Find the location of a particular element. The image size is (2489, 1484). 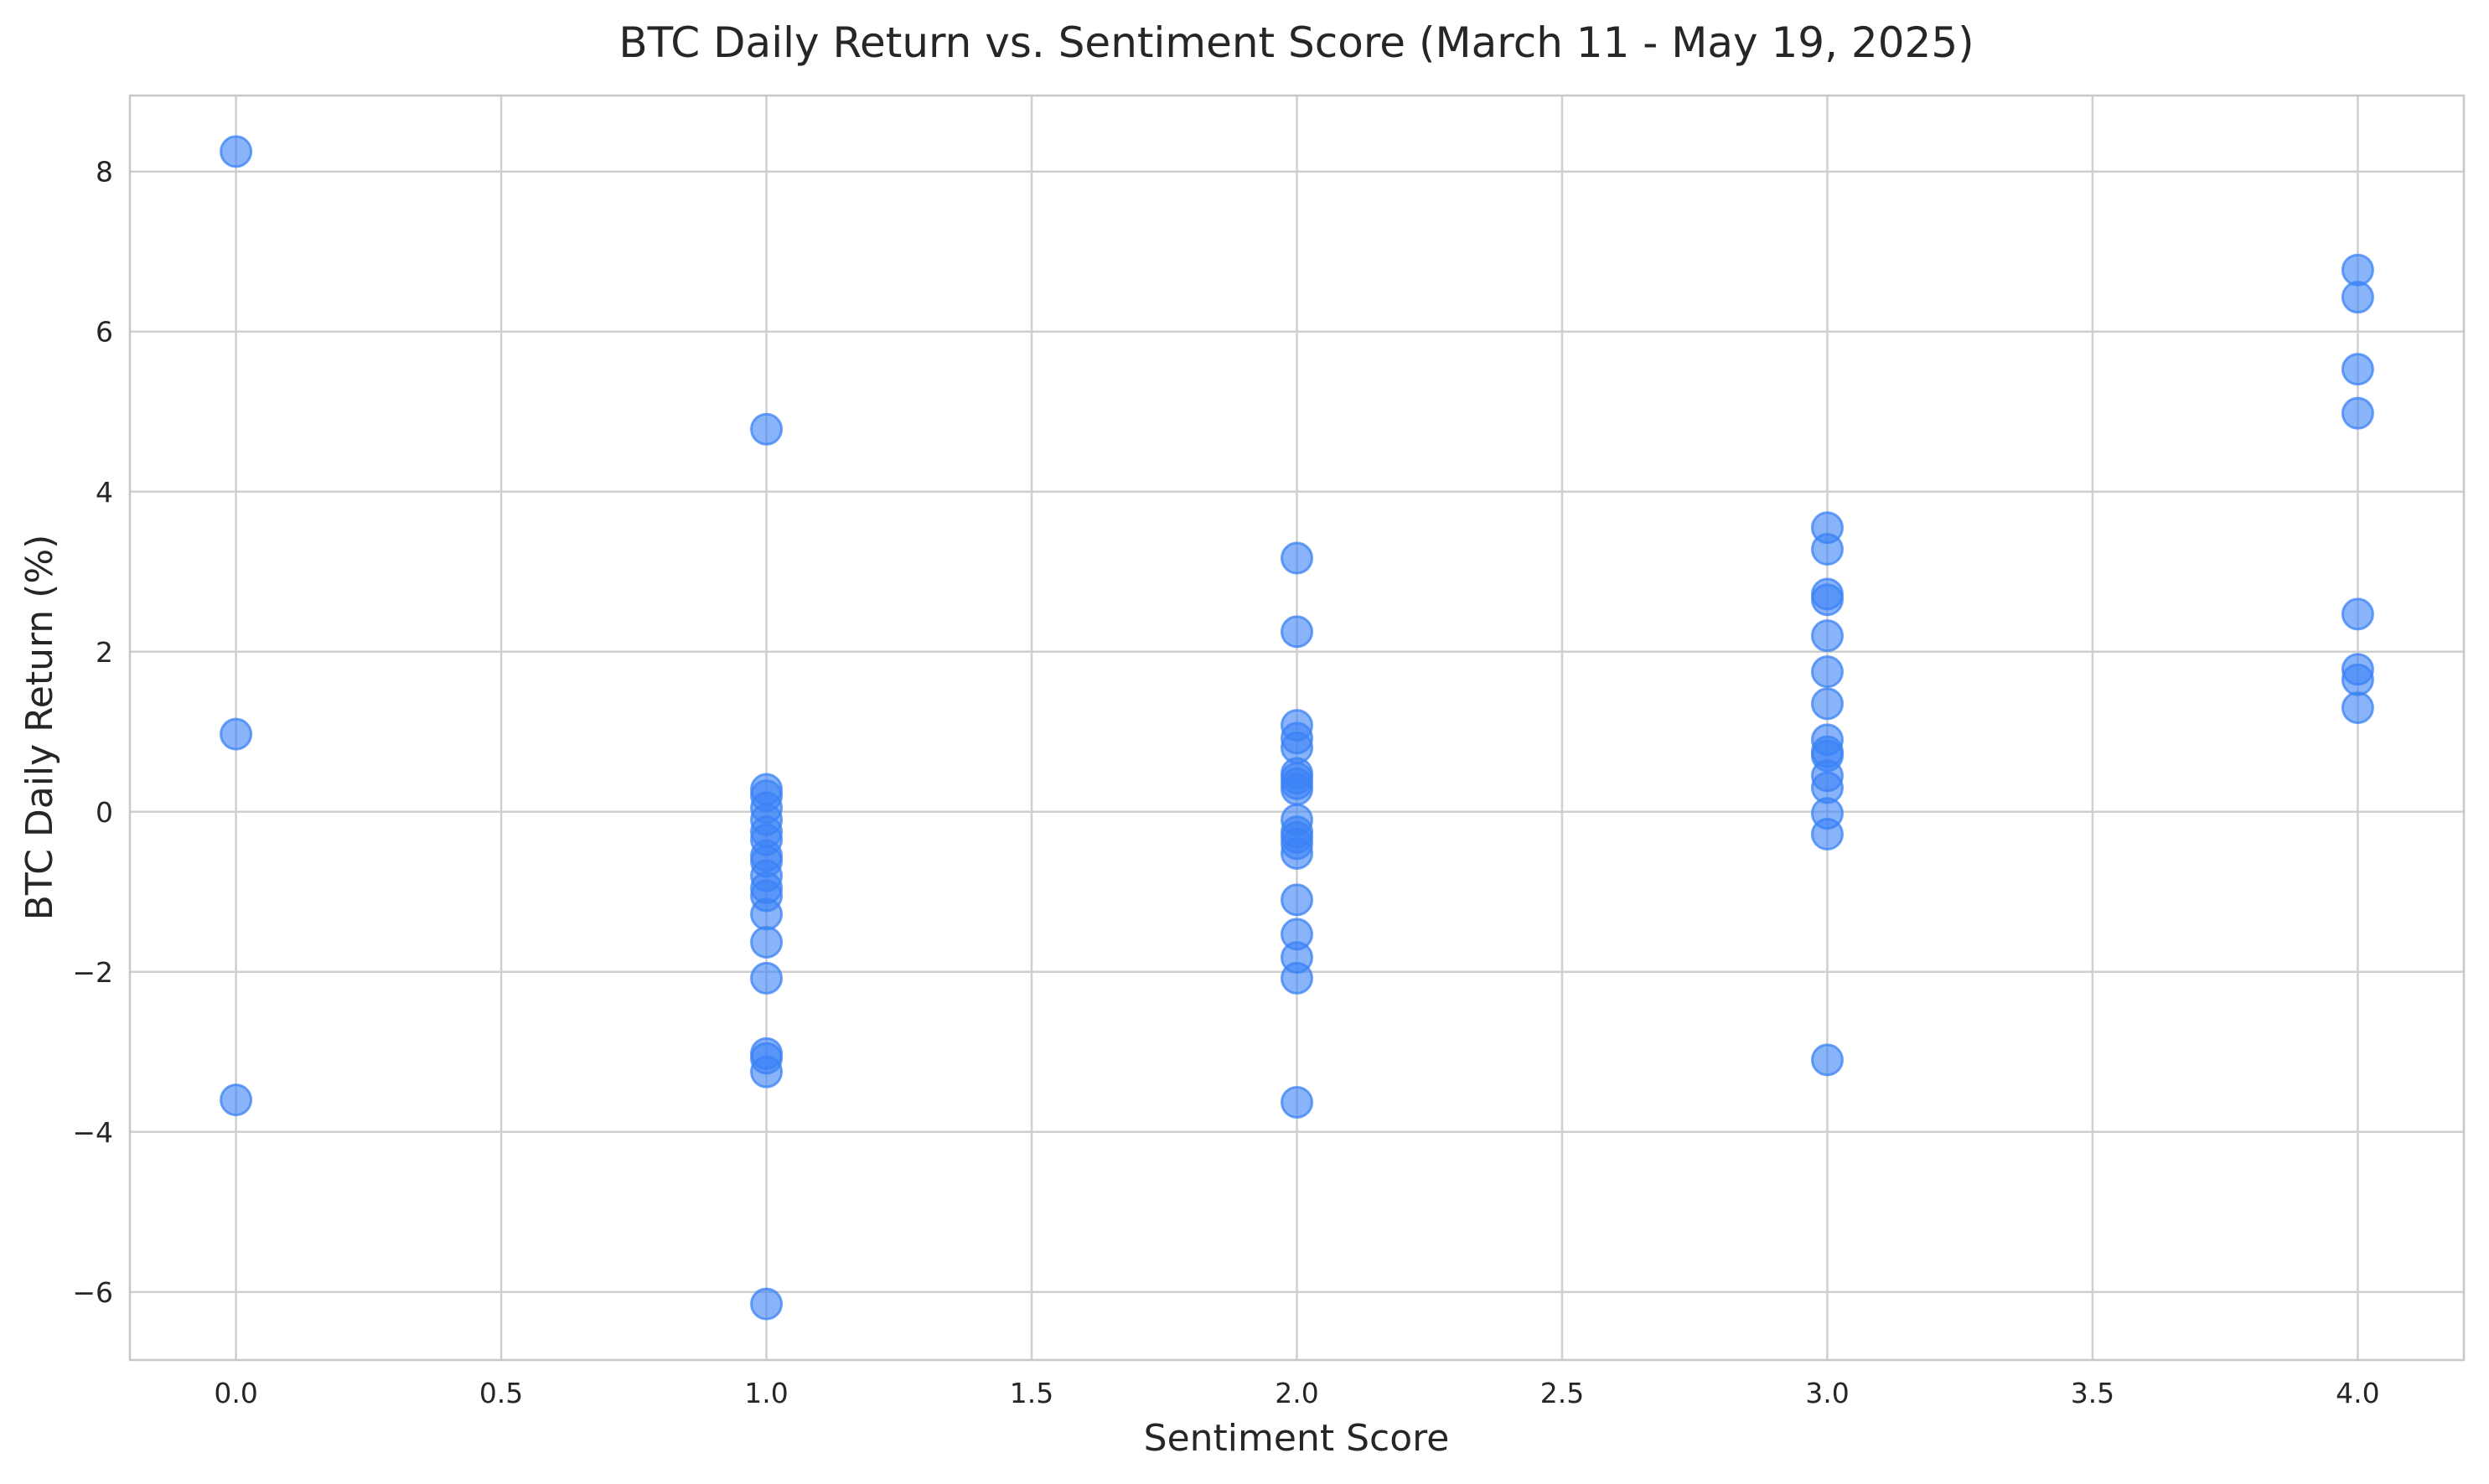

x-tick-label: 1.5 is located at coordinates (1031, 1393).